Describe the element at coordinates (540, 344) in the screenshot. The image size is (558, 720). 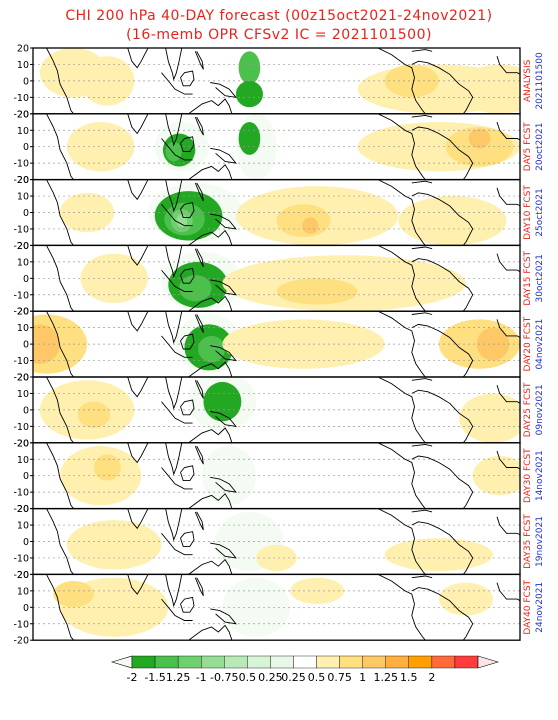
I see `panel-date: 04nov2021` at that location.